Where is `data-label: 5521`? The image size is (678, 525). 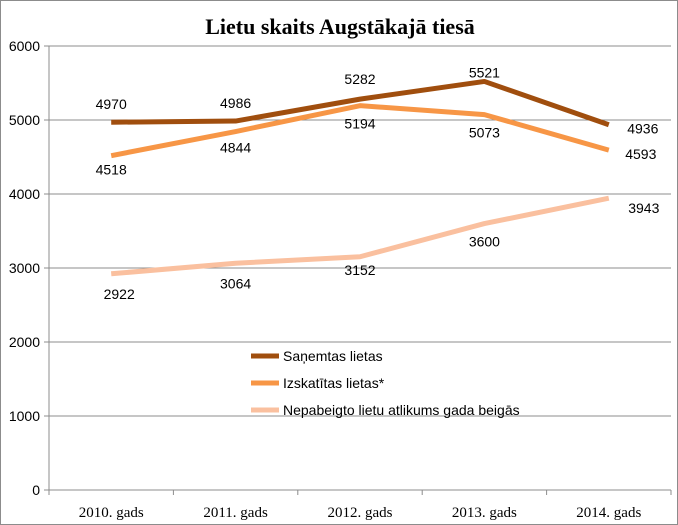
data-label: 5521 is located at coordinates (484, 72).